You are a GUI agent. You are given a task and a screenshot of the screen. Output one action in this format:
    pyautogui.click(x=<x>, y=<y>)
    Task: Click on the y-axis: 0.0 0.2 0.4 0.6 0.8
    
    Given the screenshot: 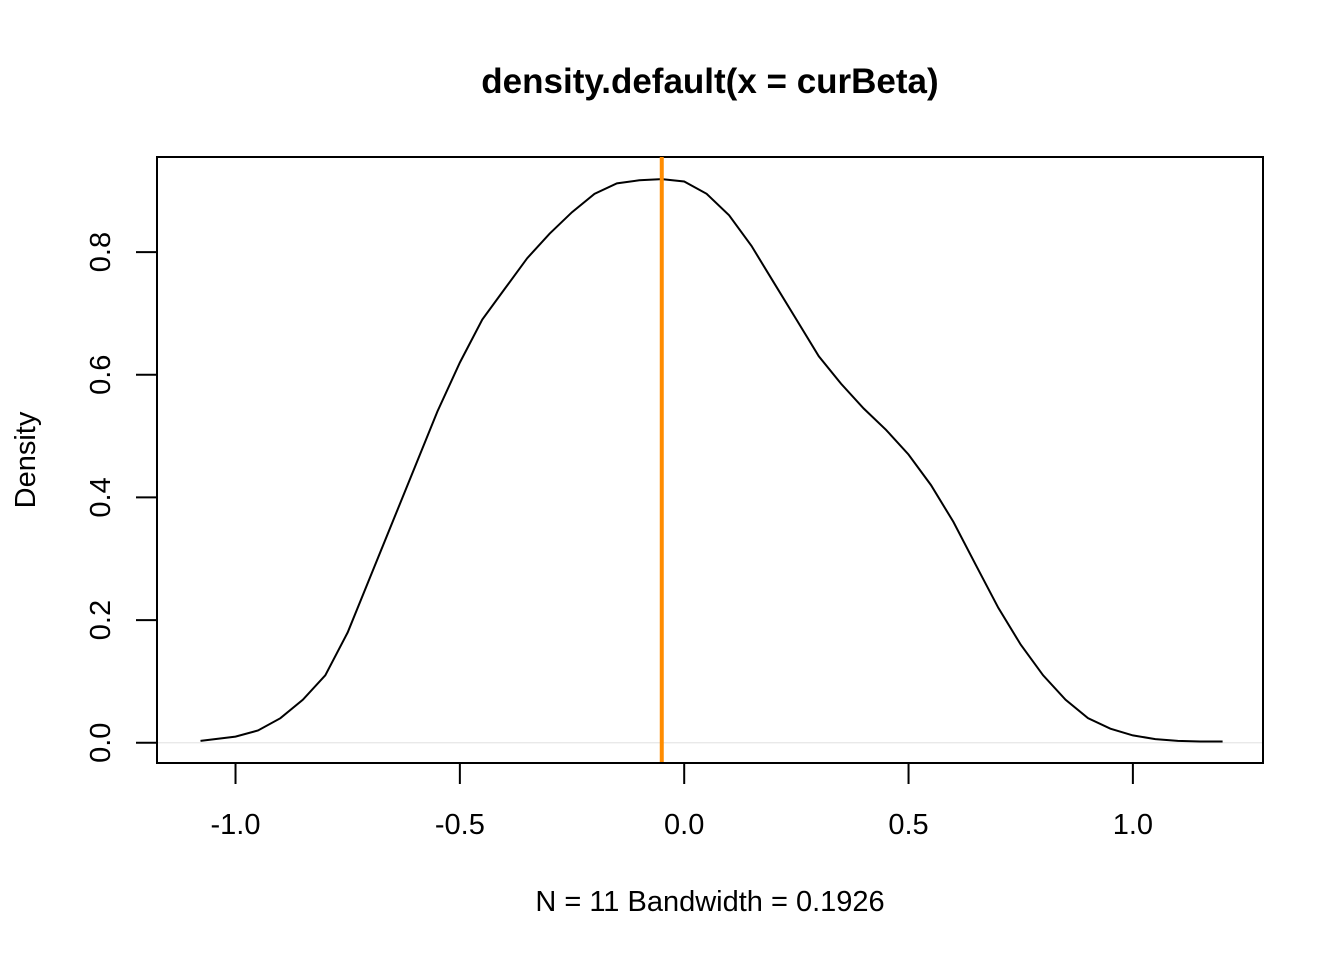 What is the action you would take?
    pyautogui.click(x=121, y=497)
    